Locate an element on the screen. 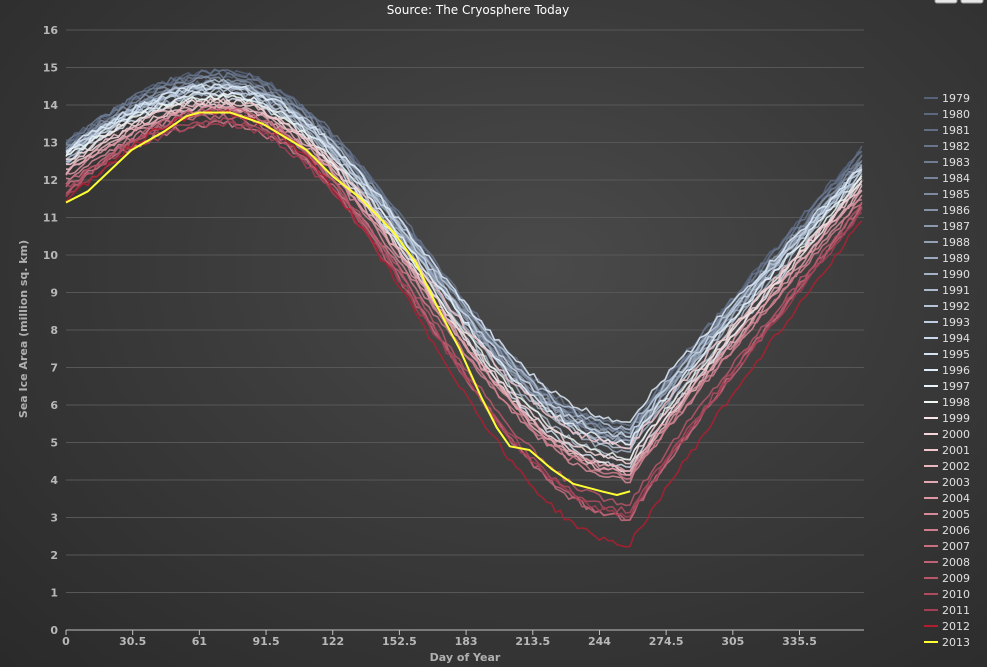 This screenshot has width=987, height=667. y-tick-label: 15 is located at coordinates (50, 68).